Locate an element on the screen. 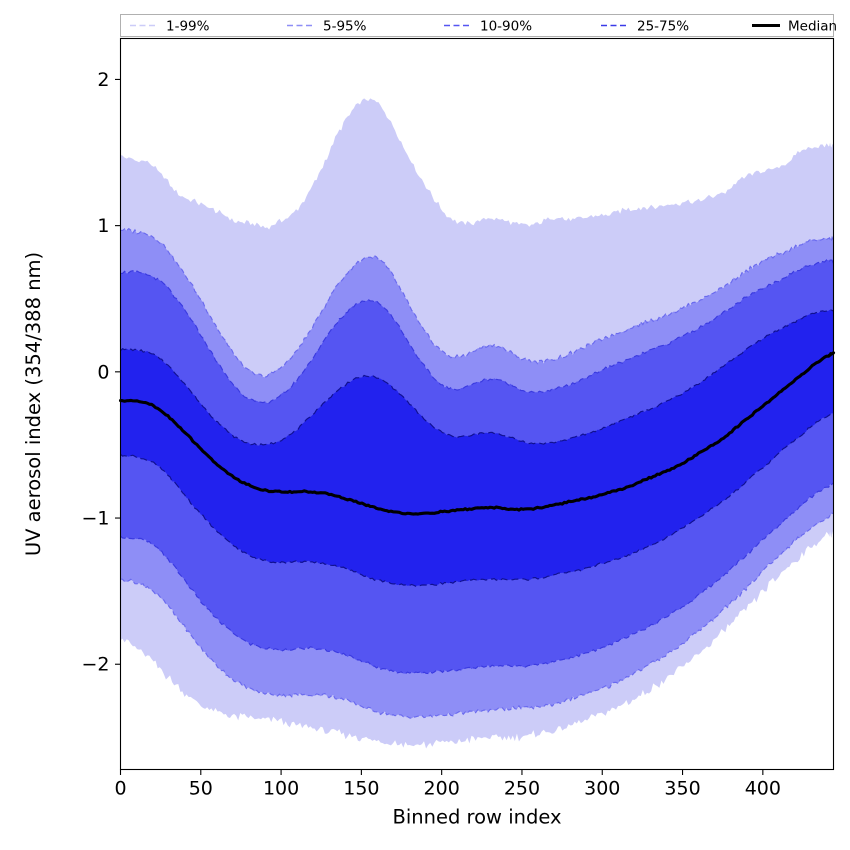 This screenshot has height=850, width=850. x-tick-label: 400 is located at coordinates (763, 789).